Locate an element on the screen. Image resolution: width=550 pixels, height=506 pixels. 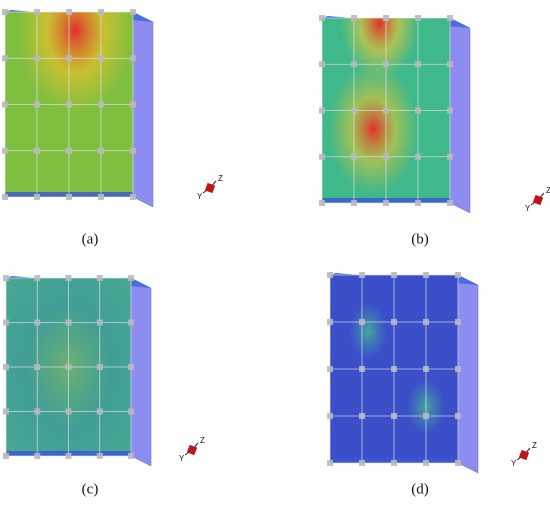
caption: (c) is located at coordinates (90, 489).